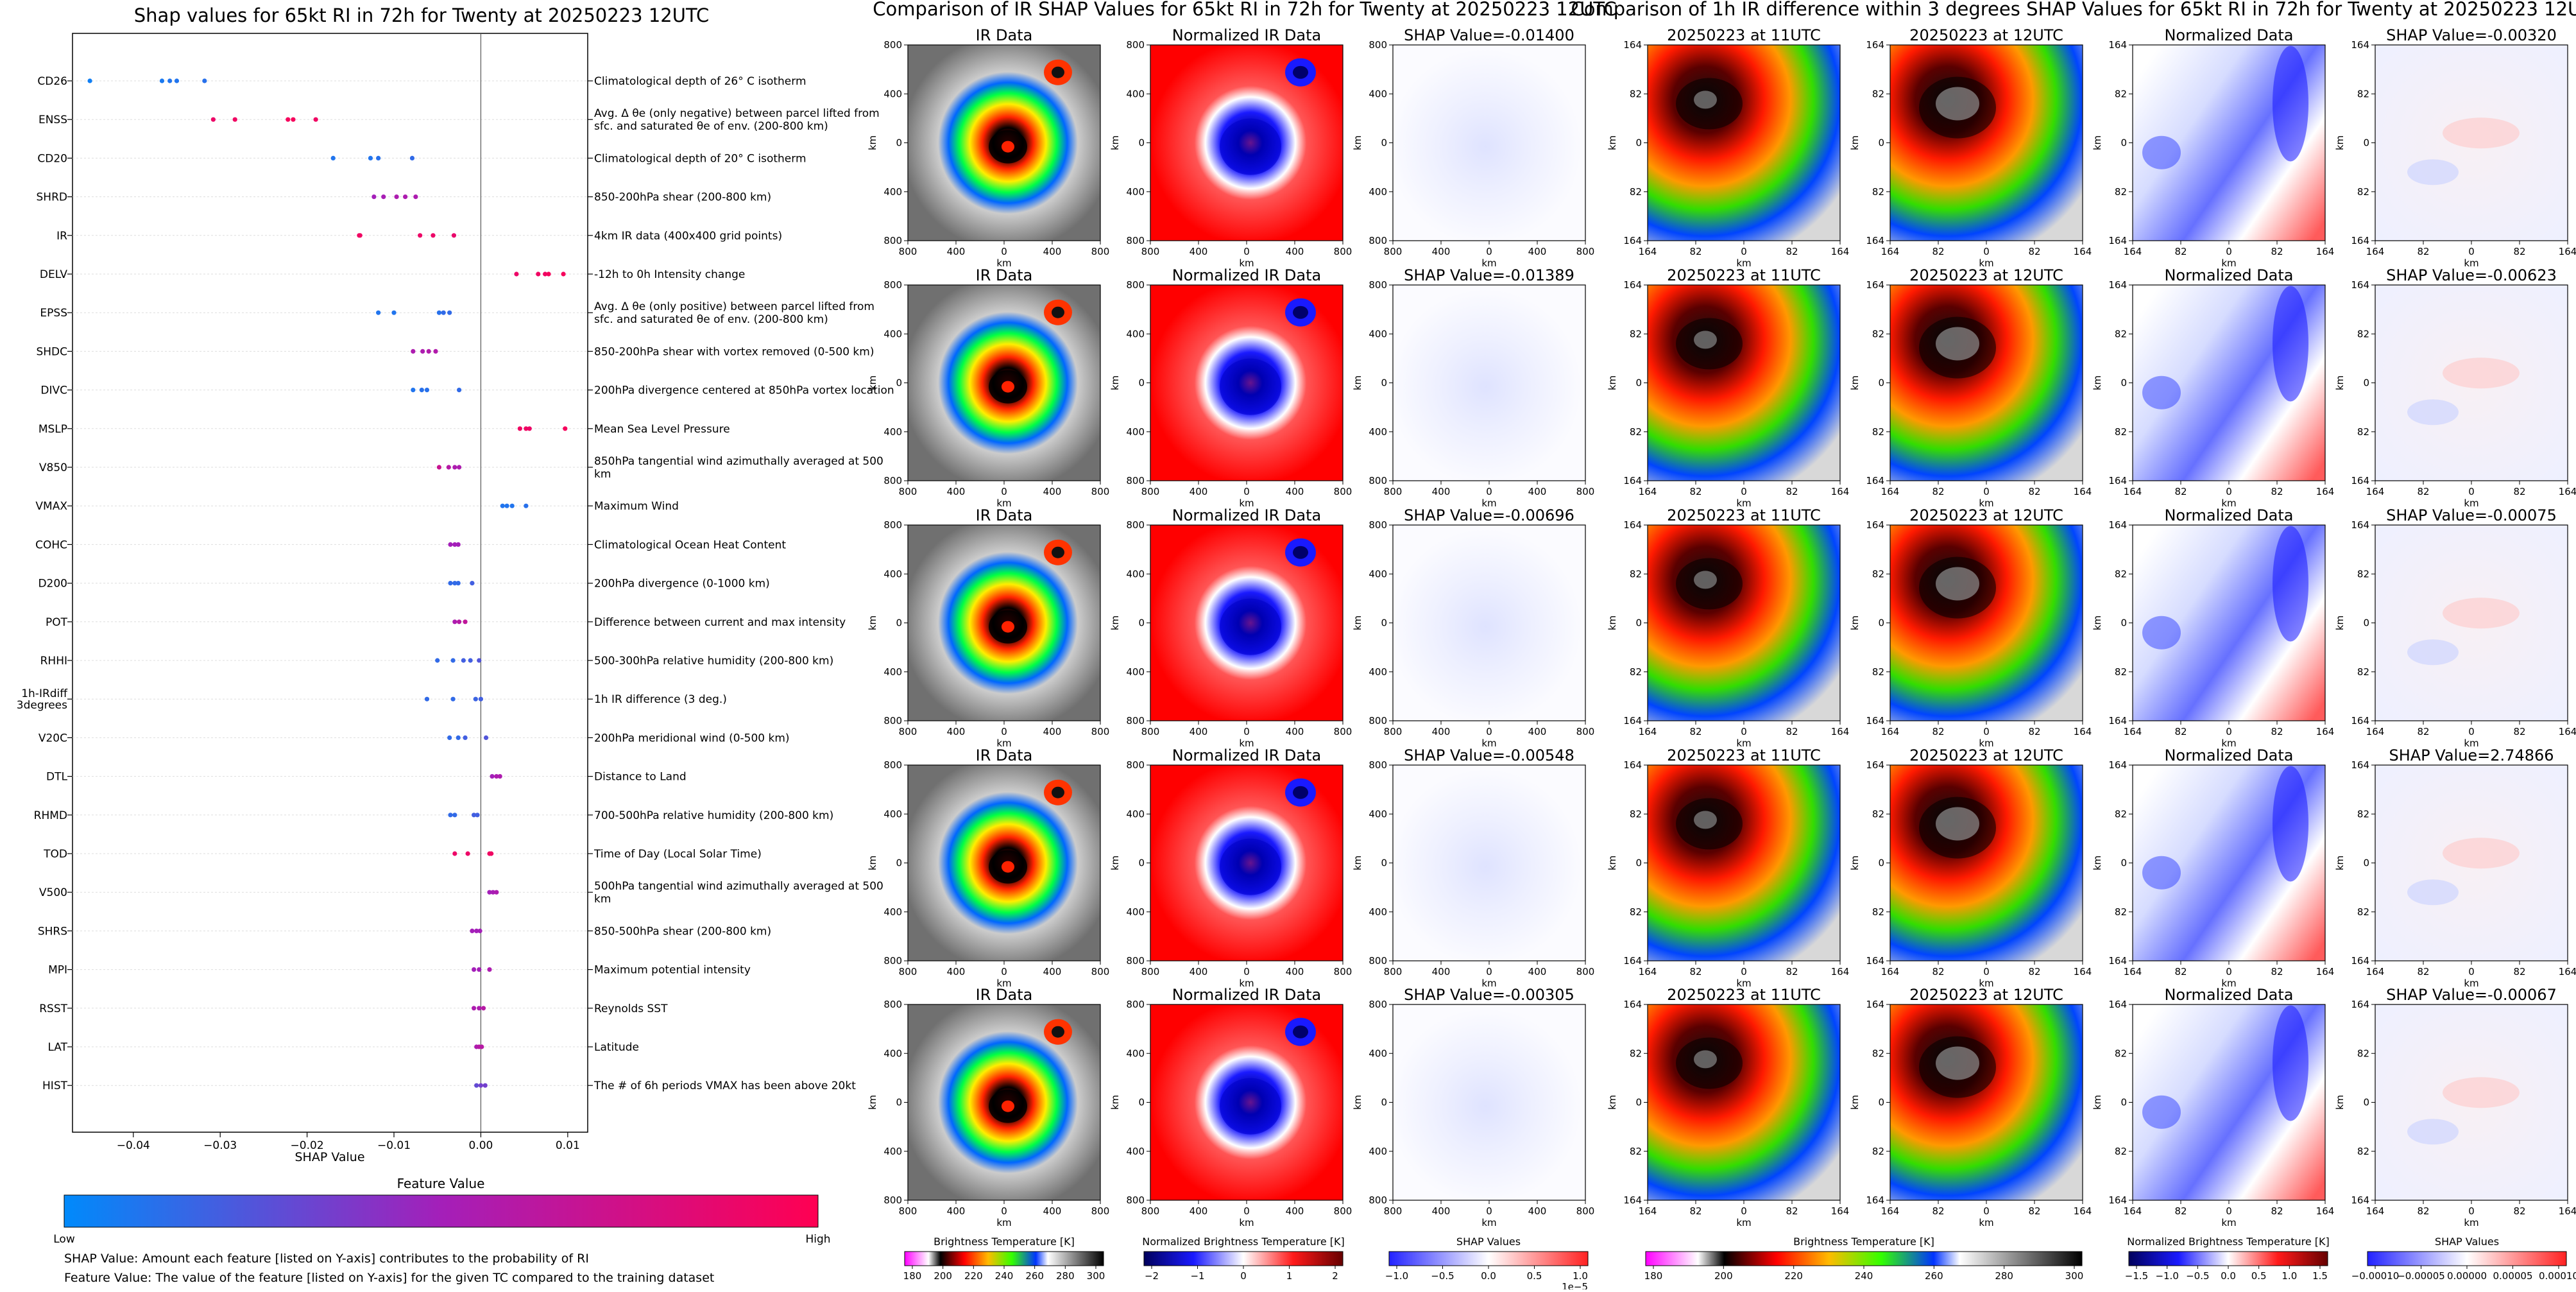 This screenshot has height=1292, width=2576. I want to click on feature-label-line: V500, so click(53, 892).